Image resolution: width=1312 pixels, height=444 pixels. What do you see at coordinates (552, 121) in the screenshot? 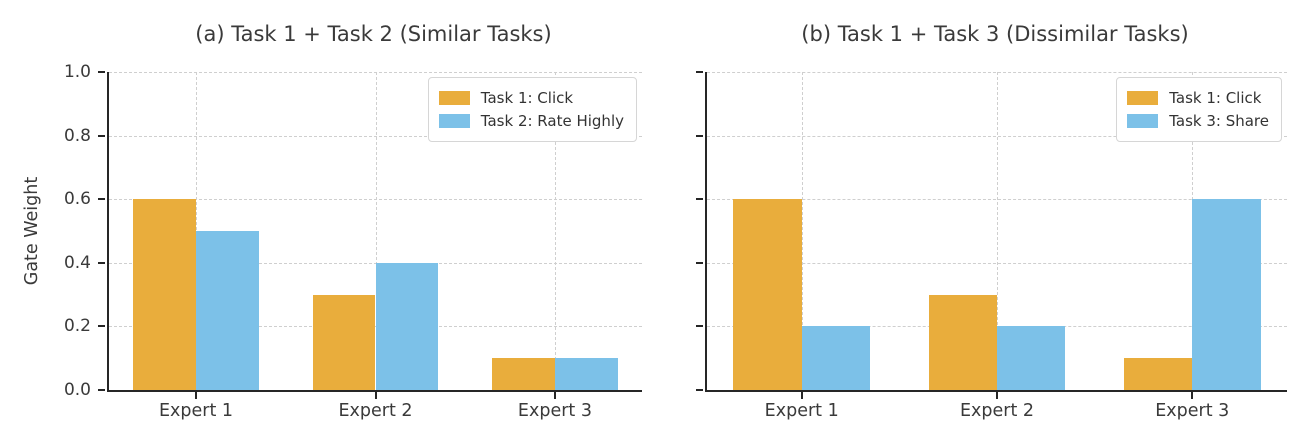
I see `legend-label: Task 2: Rate Highly` at bounding box center [552, 121].